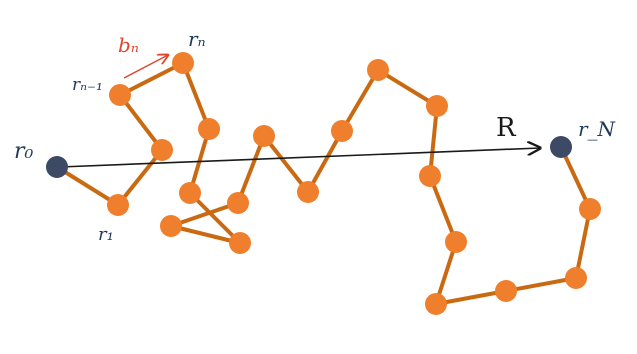 The height and width of the screenshot is (354, 637). Describe the element at coordinates (128, 45) in the screenshot. I see `label-bn: bₙ` at that location.